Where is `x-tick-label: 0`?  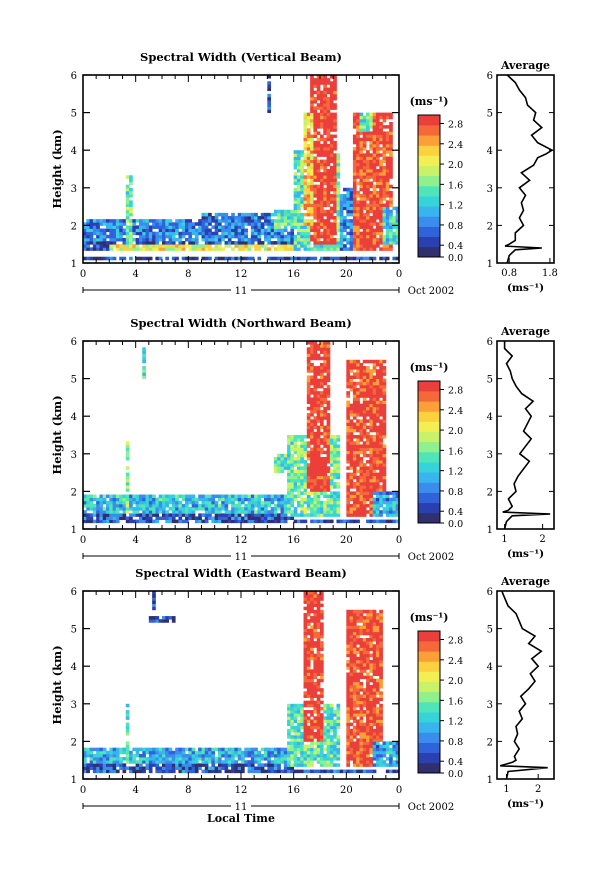
x-tick-label: 0 is located at coordinates (83, 274).